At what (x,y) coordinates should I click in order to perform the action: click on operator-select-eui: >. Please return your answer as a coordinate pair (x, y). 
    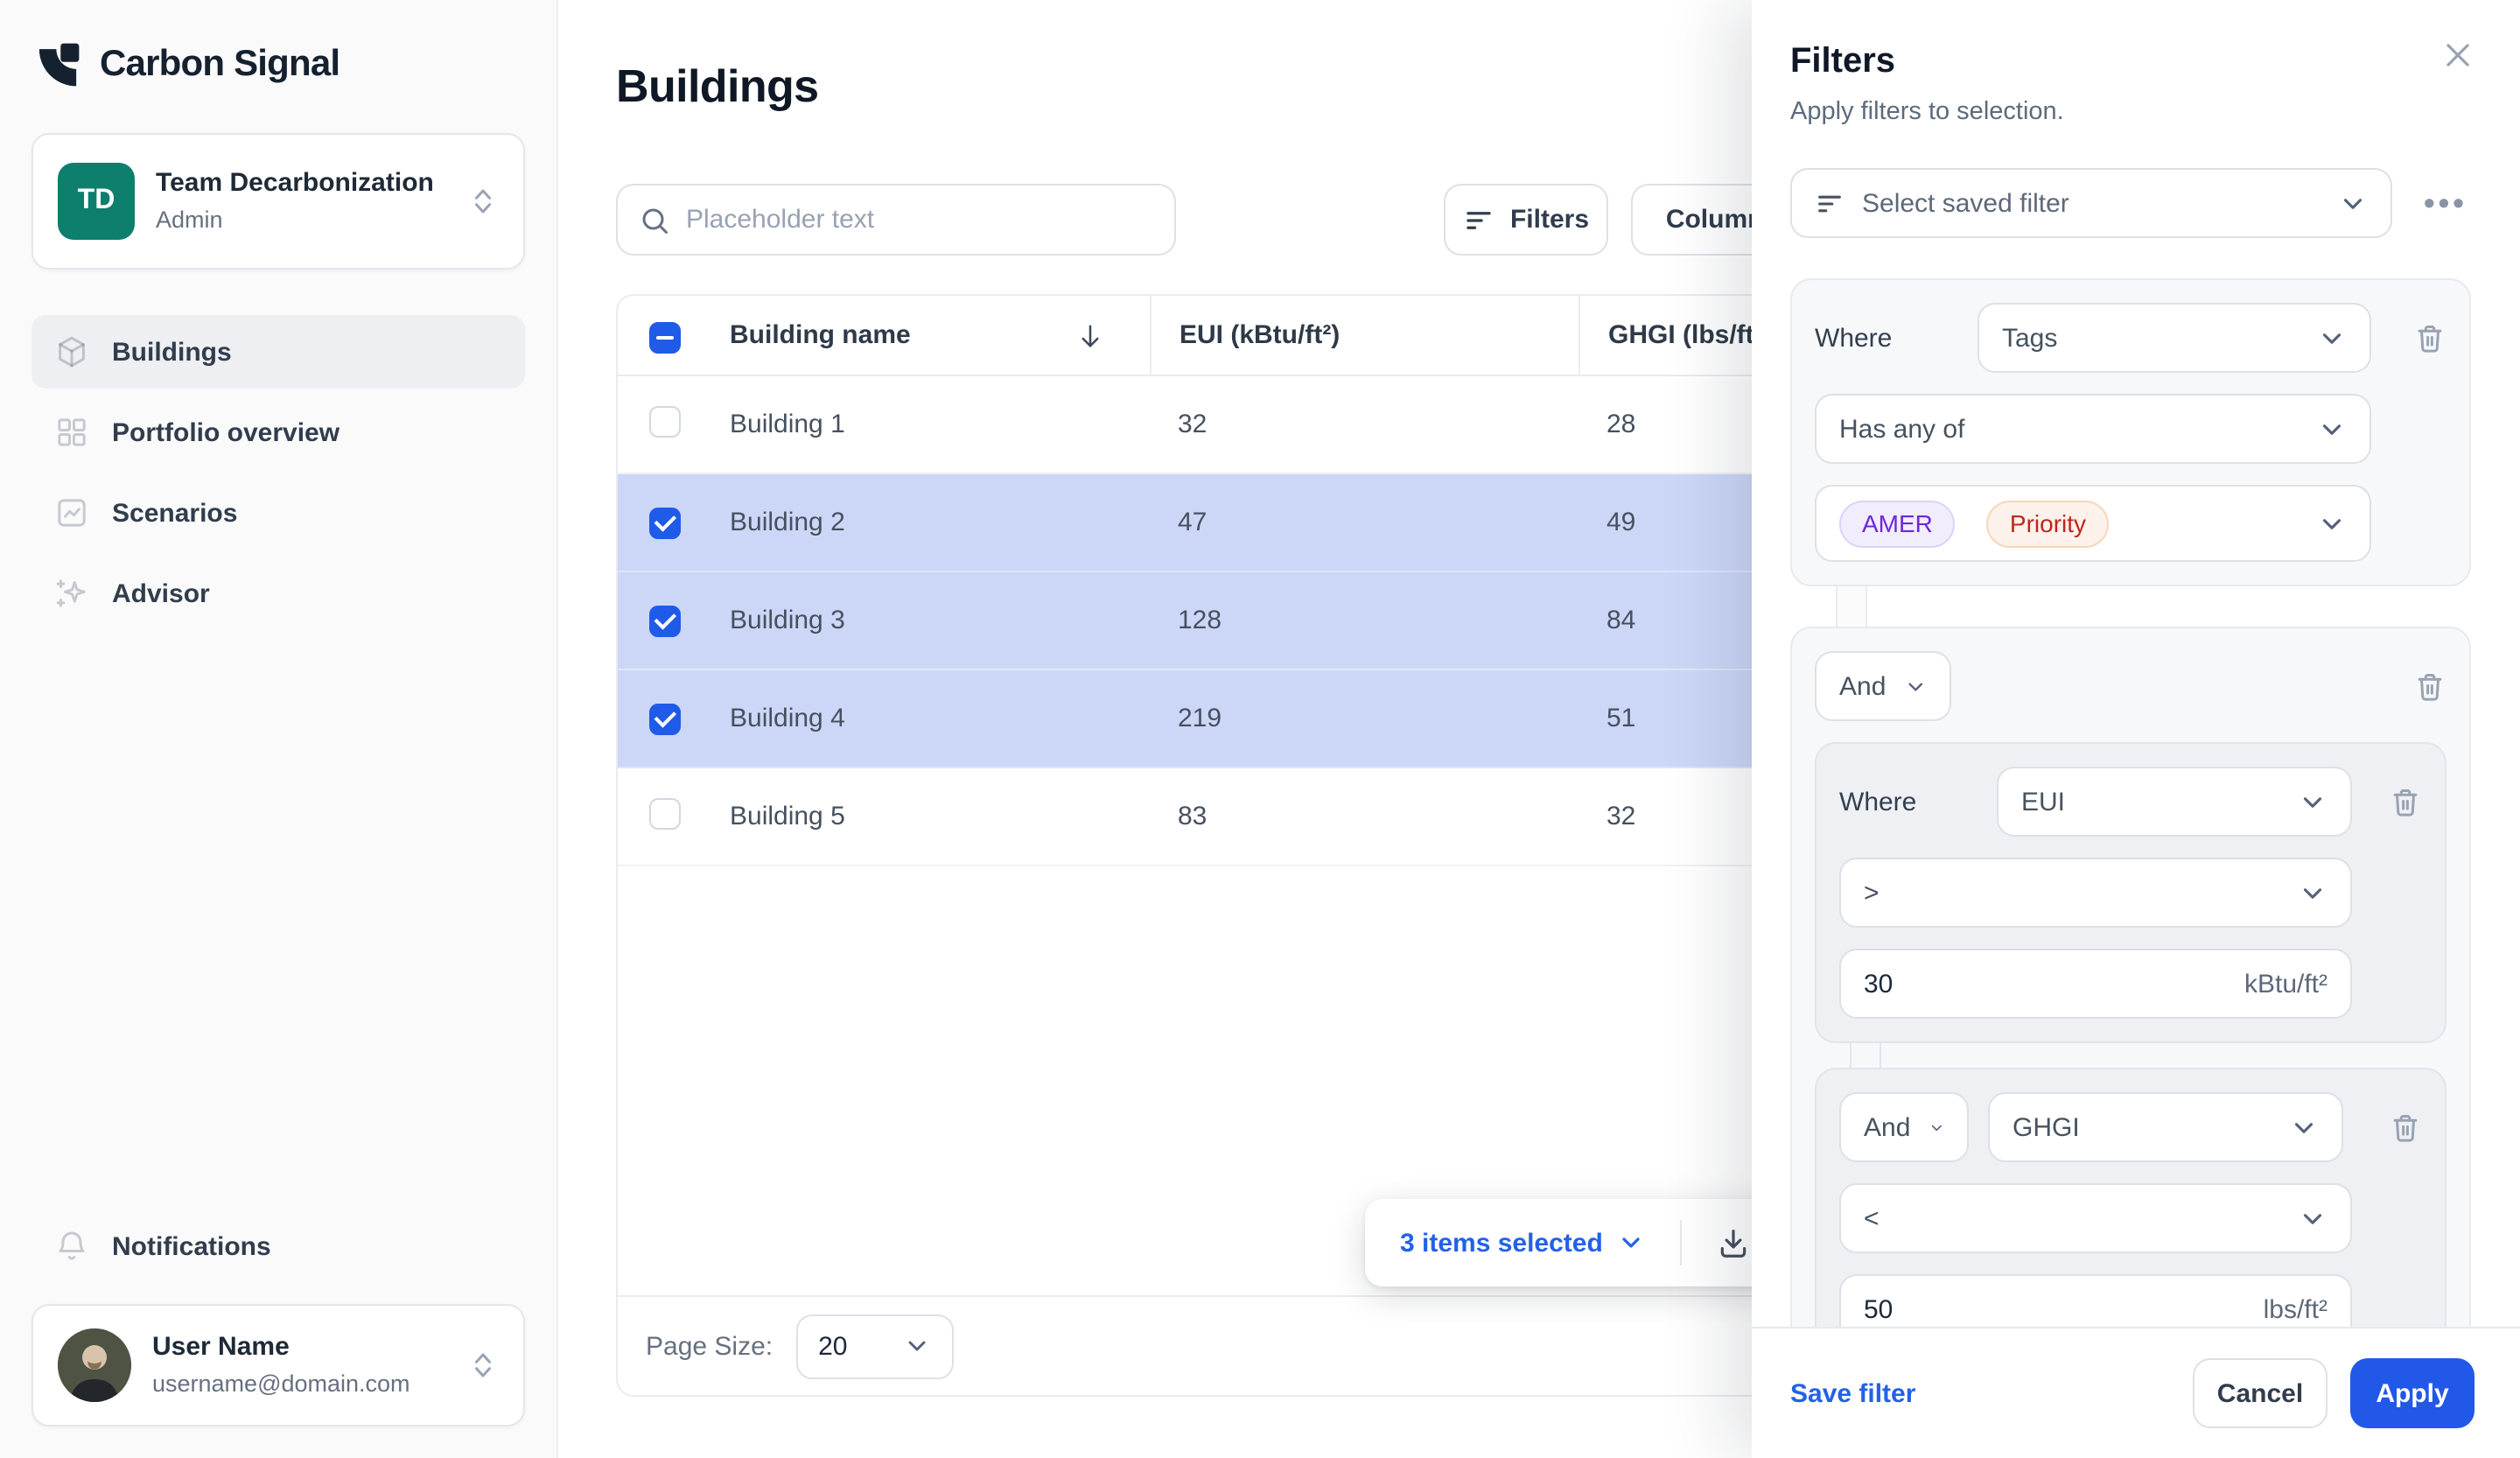
    Looking at the image, I should click on (2095, 893).